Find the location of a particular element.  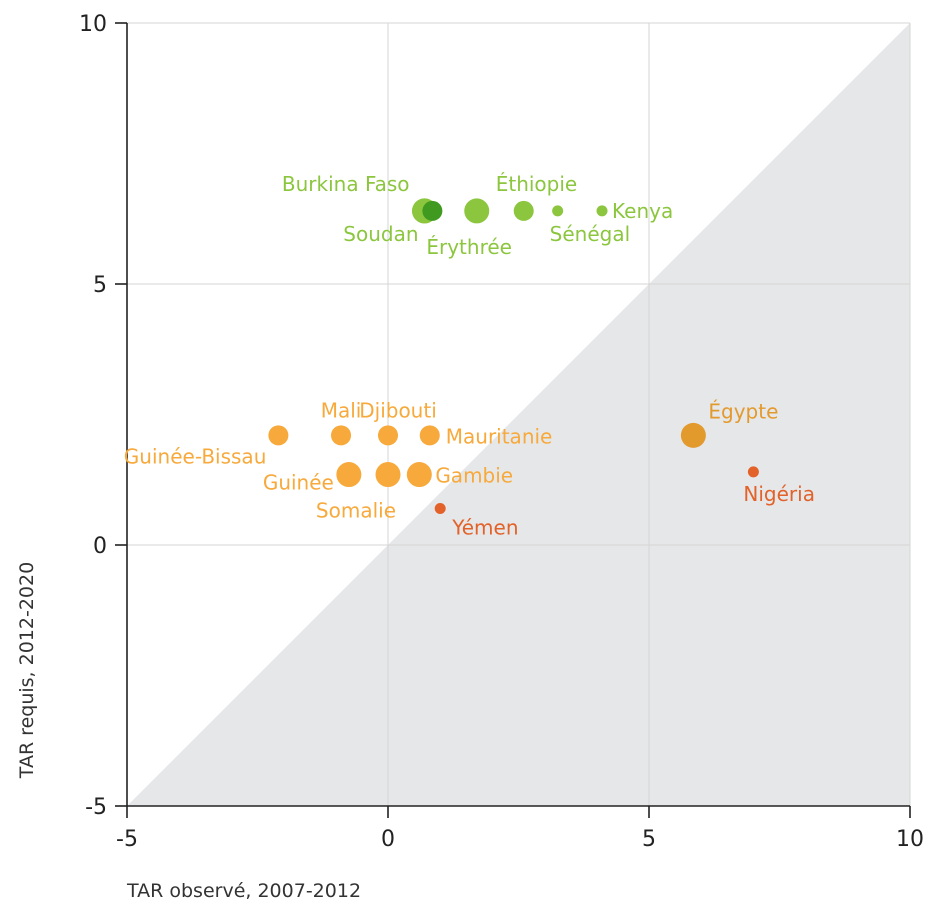

data-point--gypte is located at coordinates (693, 435).